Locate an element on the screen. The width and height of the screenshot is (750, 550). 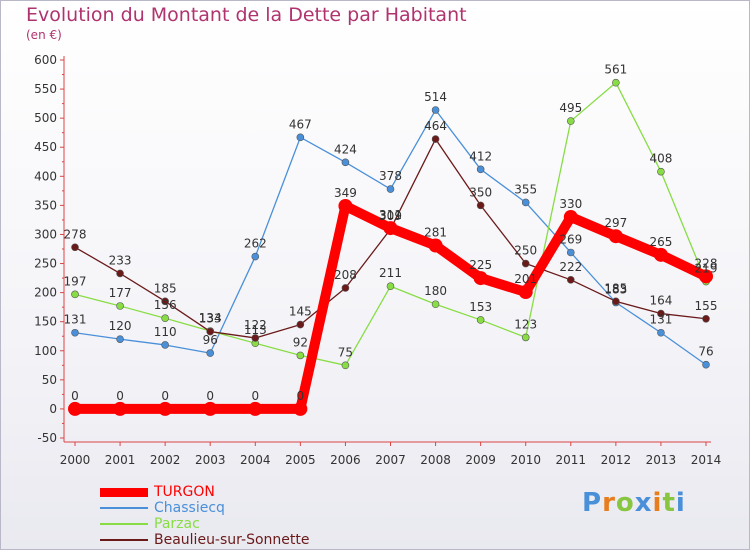
data-label: 153 is located at coordinates (480, 307).